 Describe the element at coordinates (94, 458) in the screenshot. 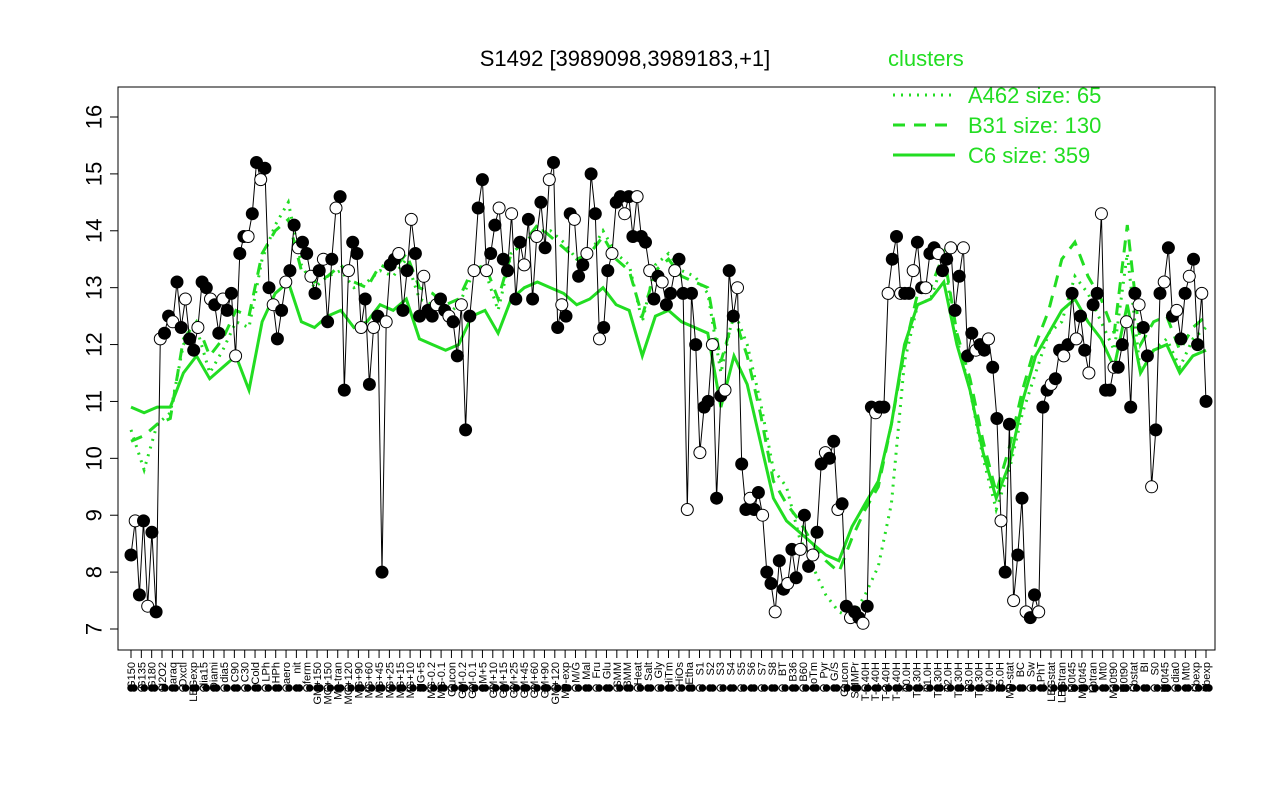

I see `y-tick-label: 10` at that location.